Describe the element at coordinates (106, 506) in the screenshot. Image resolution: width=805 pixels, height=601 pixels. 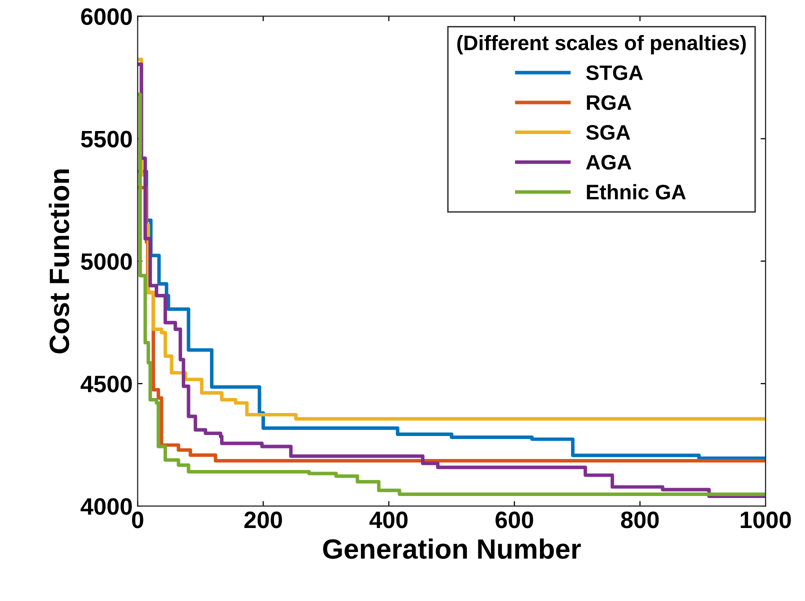
I see `y-tick-label: 4000` at that location.